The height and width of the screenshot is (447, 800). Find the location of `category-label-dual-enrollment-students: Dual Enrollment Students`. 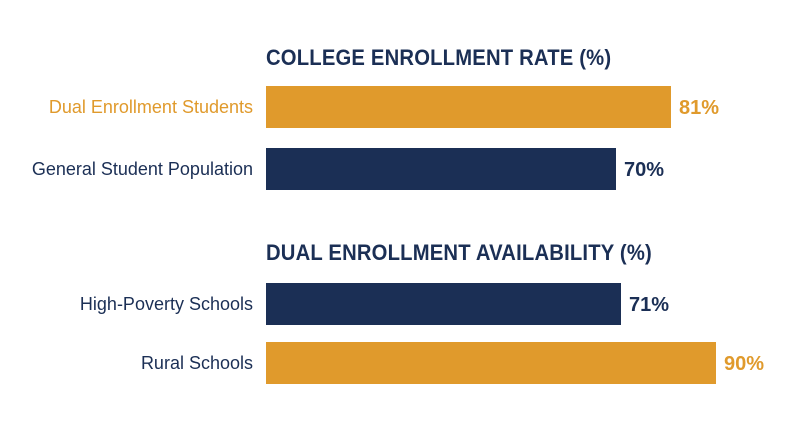

category-label-dual-enrollment-students: Dual Enrollment Students is located at coordinates (151, 107).